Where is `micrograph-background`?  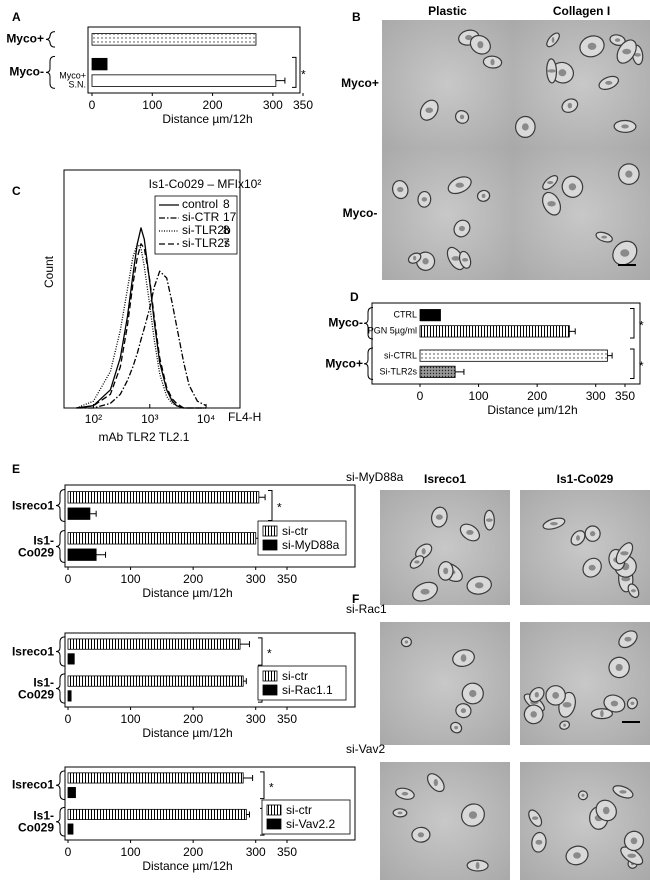 micrograph-background is located at coordinates (445, 821).